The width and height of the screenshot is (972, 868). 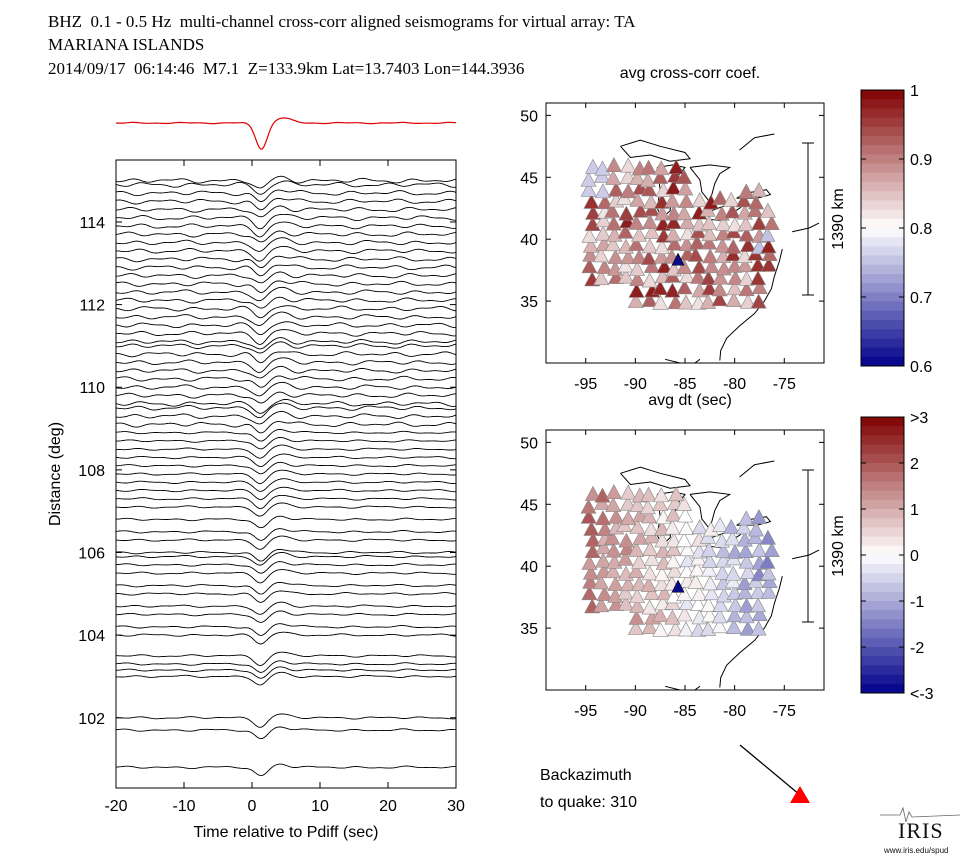 I want to click on map-y-tick-label: 50, so click(x=529, y=116).